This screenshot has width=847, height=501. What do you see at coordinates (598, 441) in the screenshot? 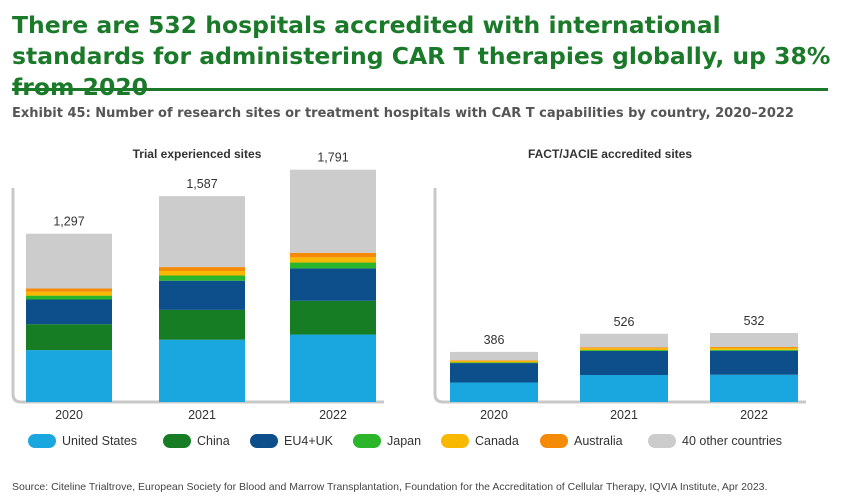
I see `legend-label: Australia` at bounding box center [598, 441].